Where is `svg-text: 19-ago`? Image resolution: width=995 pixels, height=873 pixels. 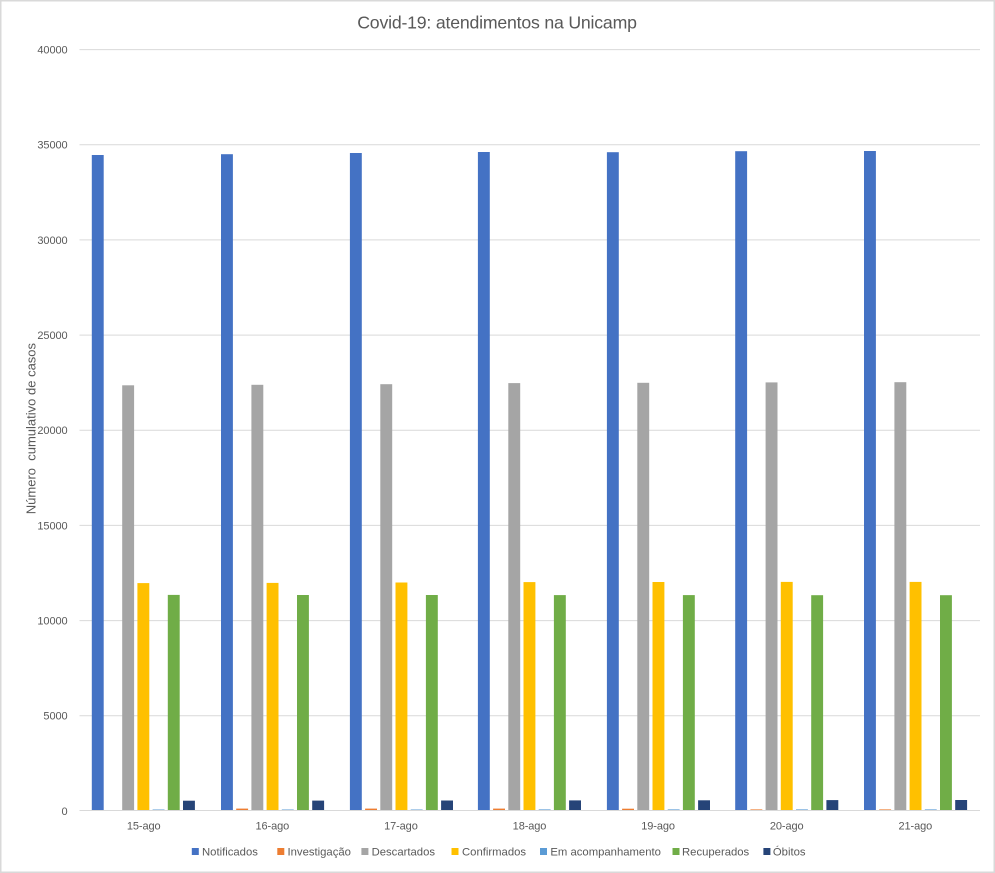 svg-text: 19-ago is located at coordinates (658, 826).